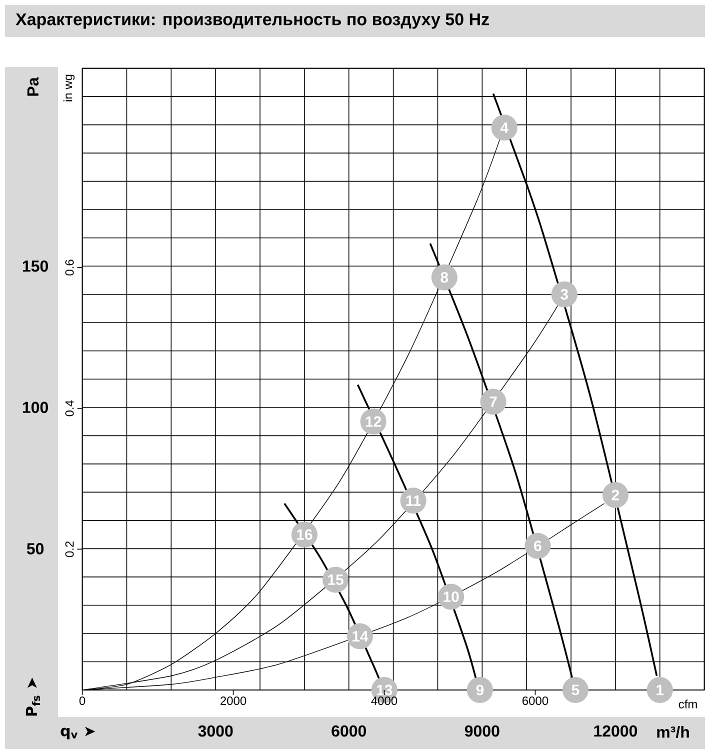  Describe the element at coordinates (504, 127) in the screenshot. I see `annotation: 4` at that location.